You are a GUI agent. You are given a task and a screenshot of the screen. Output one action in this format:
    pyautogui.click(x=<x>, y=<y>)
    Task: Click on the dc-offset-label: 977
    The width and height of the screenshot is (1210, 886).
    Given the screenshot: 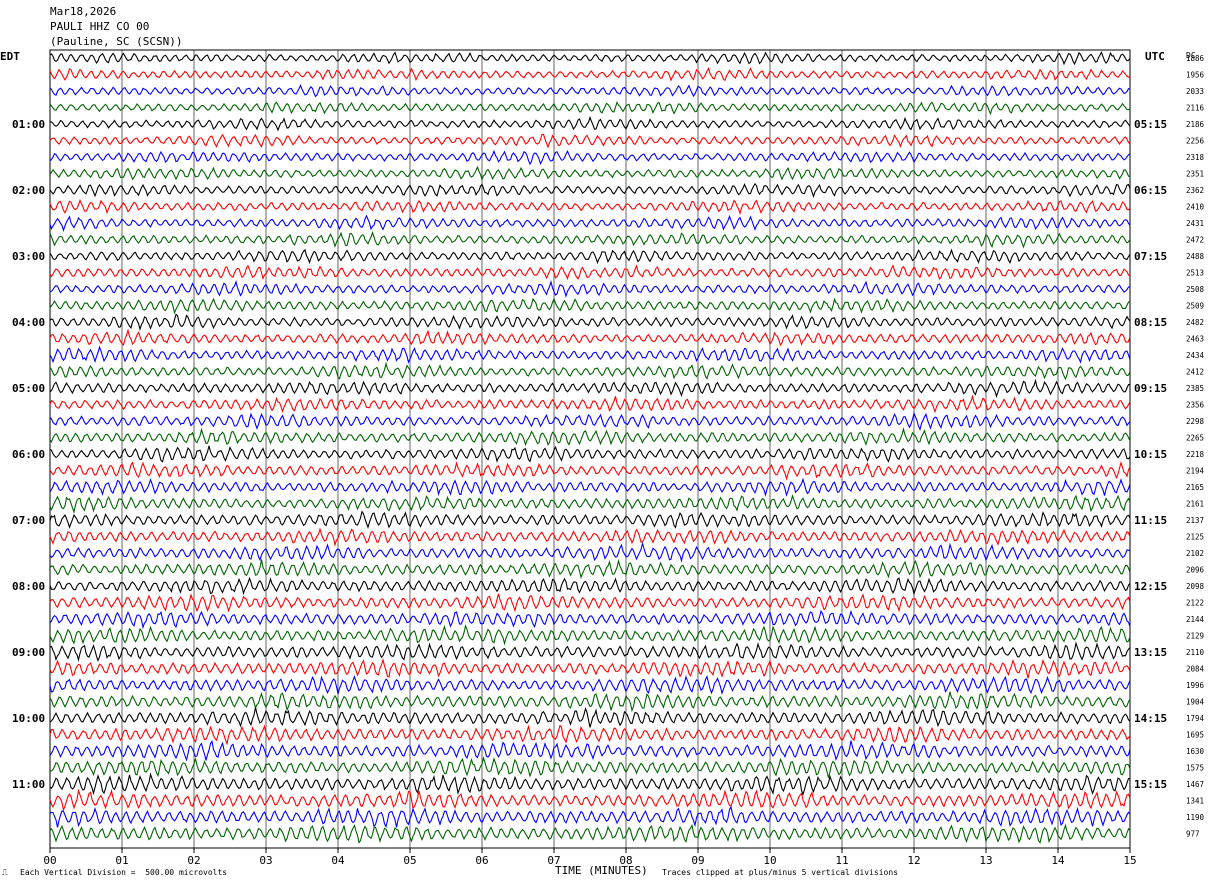 What is the action you would take?
    pyautogui.click(x=1193, y=834)
    